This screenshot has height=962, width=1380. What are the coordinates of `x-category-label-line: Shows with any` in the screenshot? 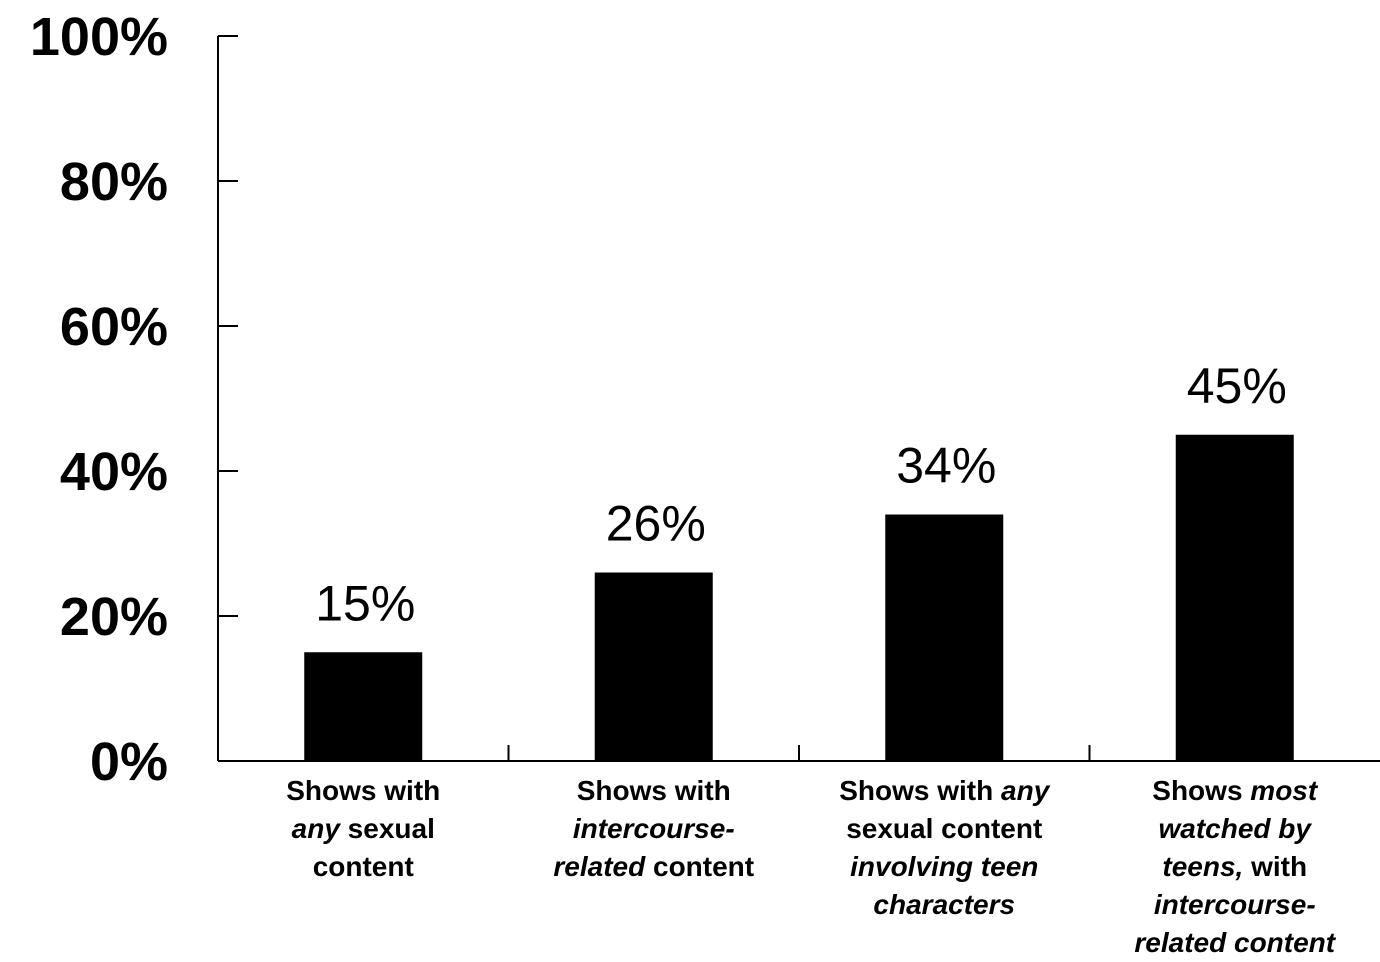 It's located at (944, 791).